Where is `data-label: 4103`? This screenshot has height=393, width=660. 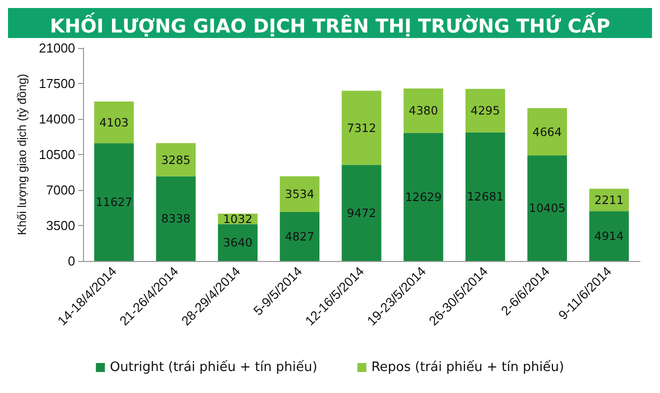 data-label: 4103 is located at coordinates (114, 122).